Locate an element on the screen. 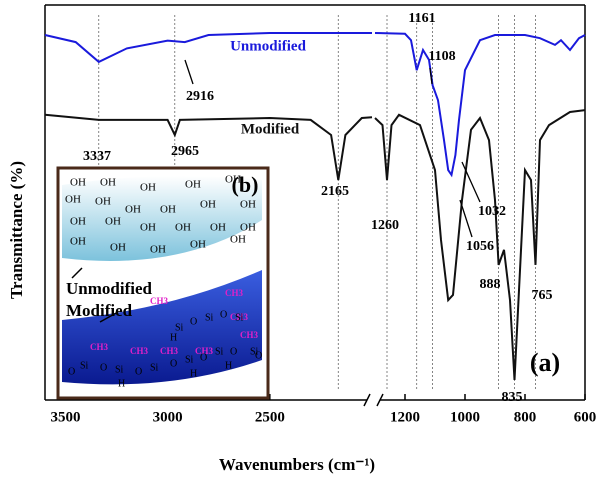  peak-label: 3337 is located at coordinates (97, 156).